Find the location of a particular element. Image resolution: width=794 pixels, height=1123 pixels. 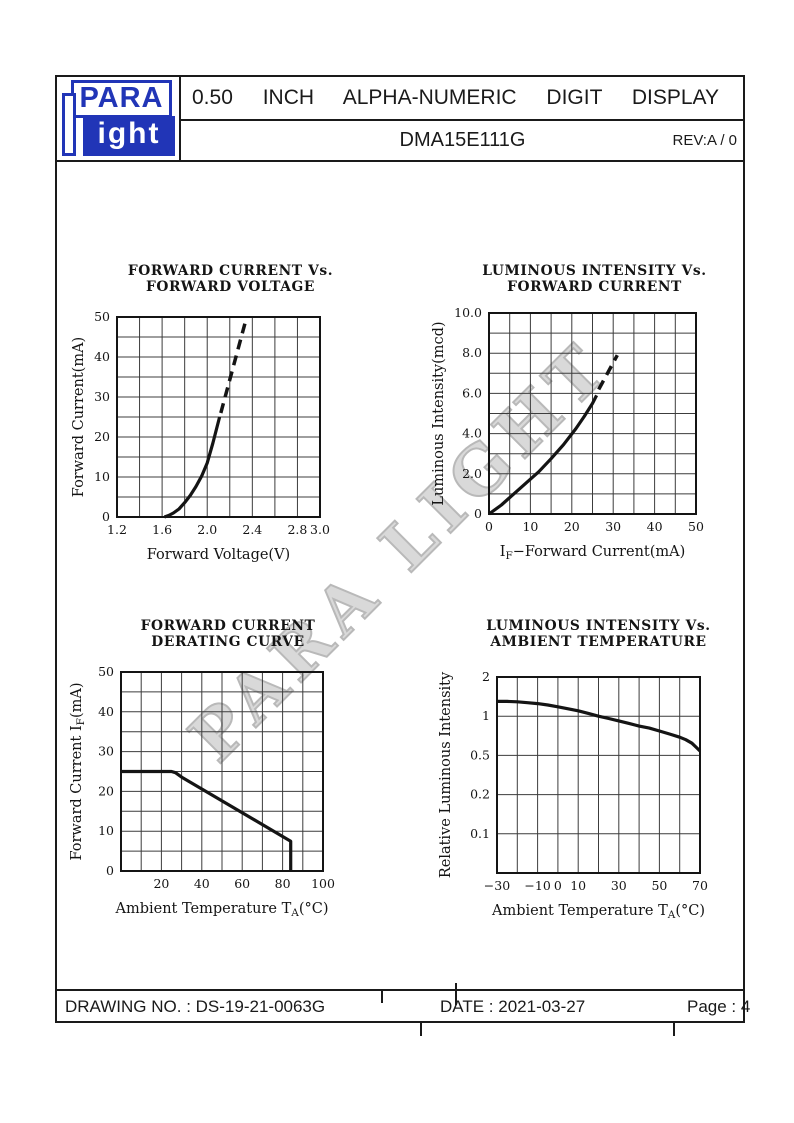

y-tick-label: 6.0 is located at coordinates (472, 392).